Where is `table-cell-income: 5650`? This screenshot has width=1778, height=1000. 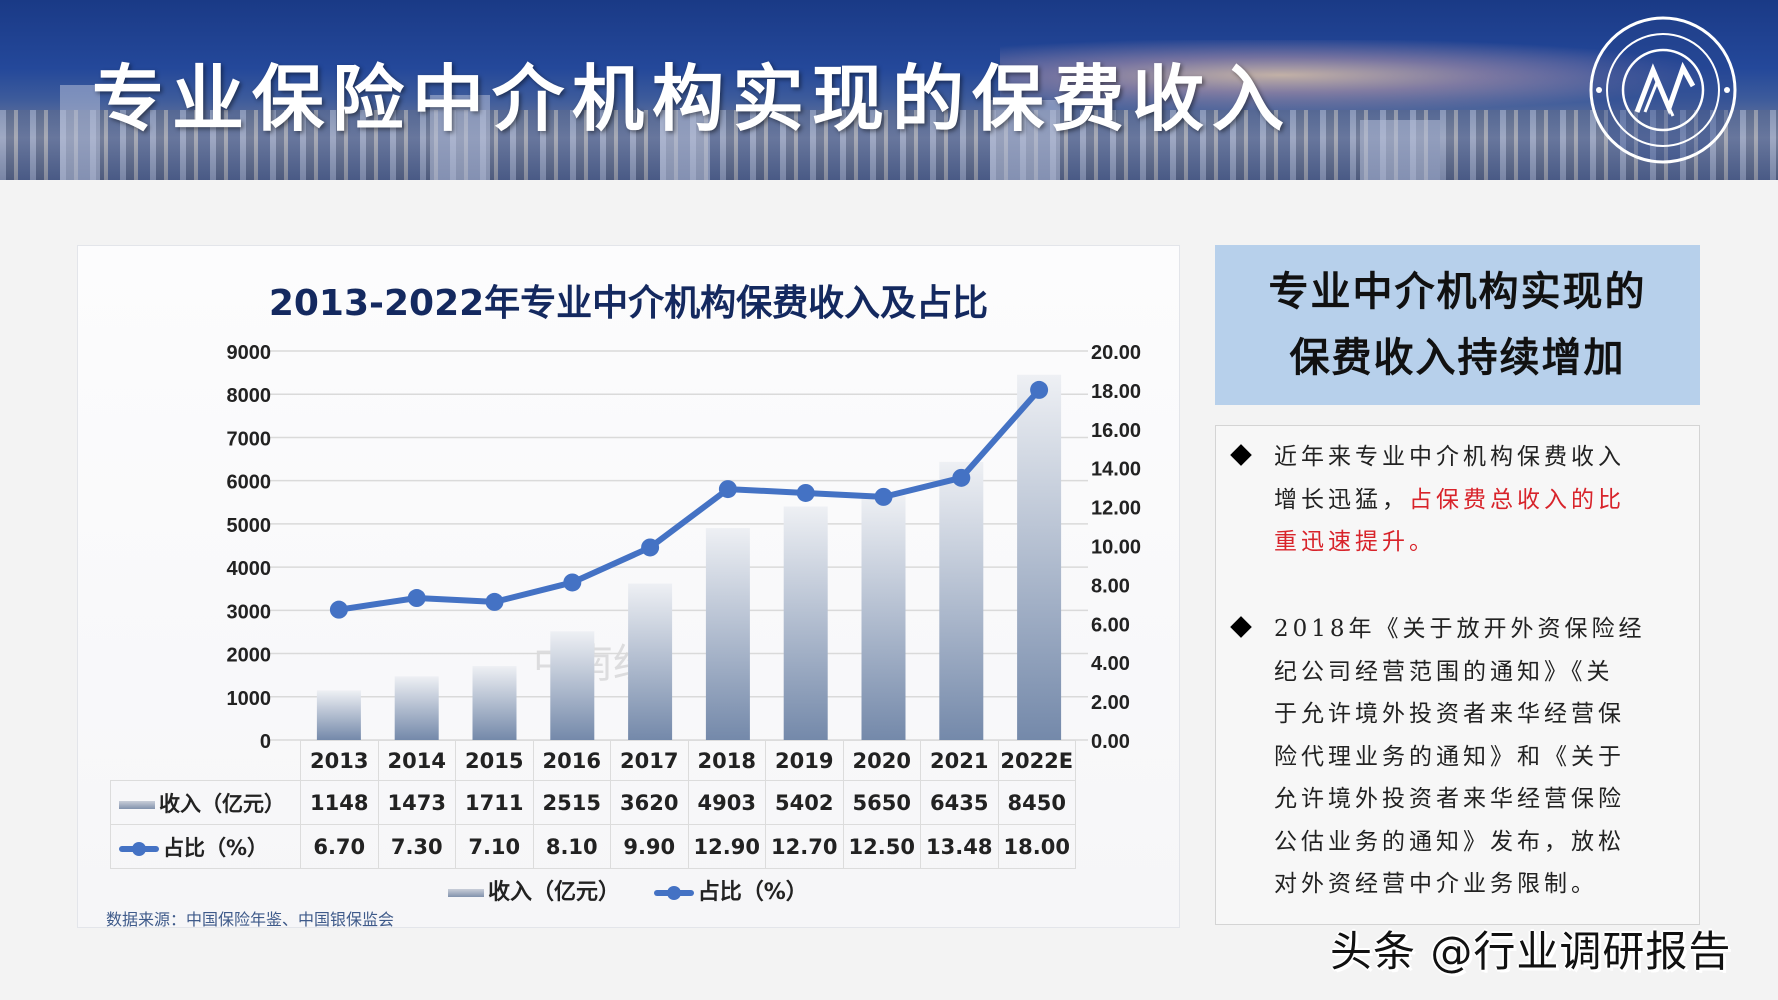
table-cell-income: 5650 is located at coordinates (881, 802).